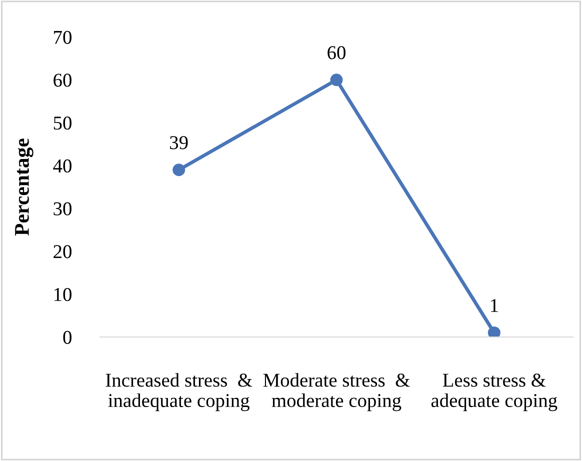 This screenshot has height=461, width=582. I want to click on y-tick-label: 0, so click(67, 337).